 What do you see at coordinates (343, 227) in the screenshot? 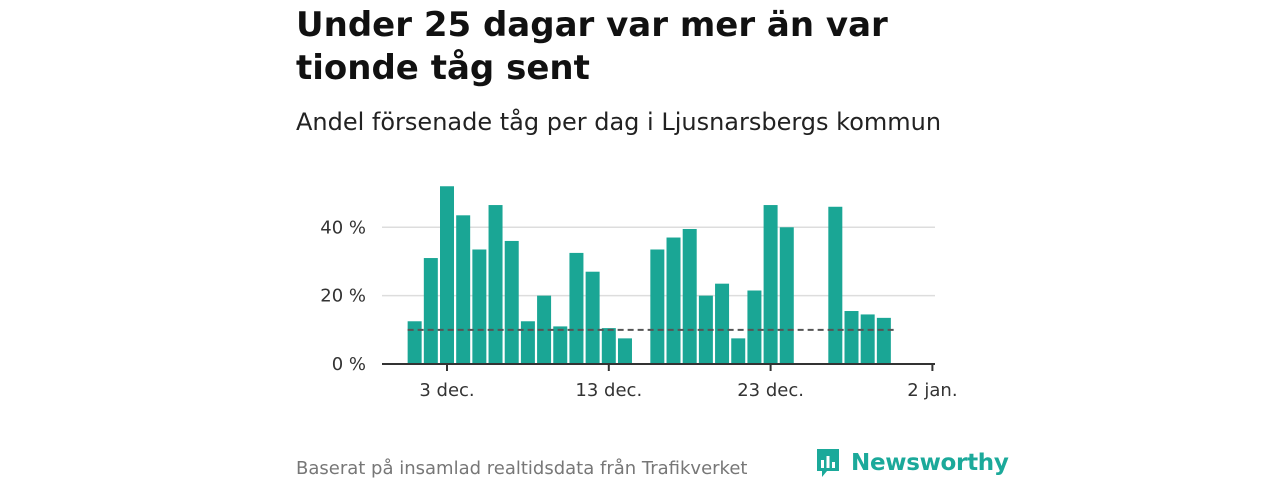
I see `y-tick-label: 40 %` at bounding box center [343, 227].